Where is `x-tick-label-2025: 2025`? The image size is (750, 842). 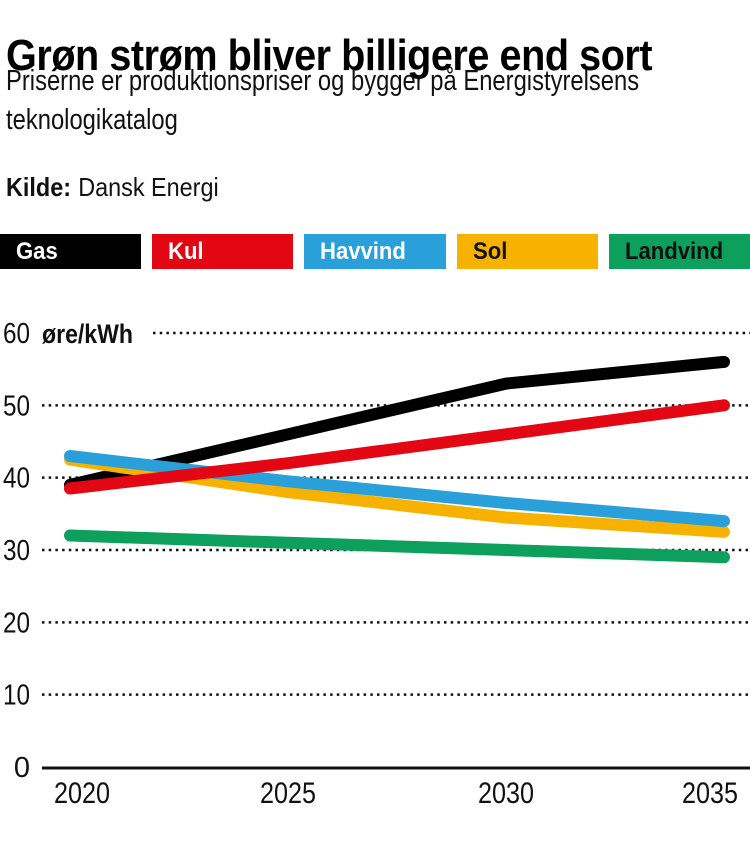 x-tick-label-2025: 2025 is located at coordinates (288, 793).